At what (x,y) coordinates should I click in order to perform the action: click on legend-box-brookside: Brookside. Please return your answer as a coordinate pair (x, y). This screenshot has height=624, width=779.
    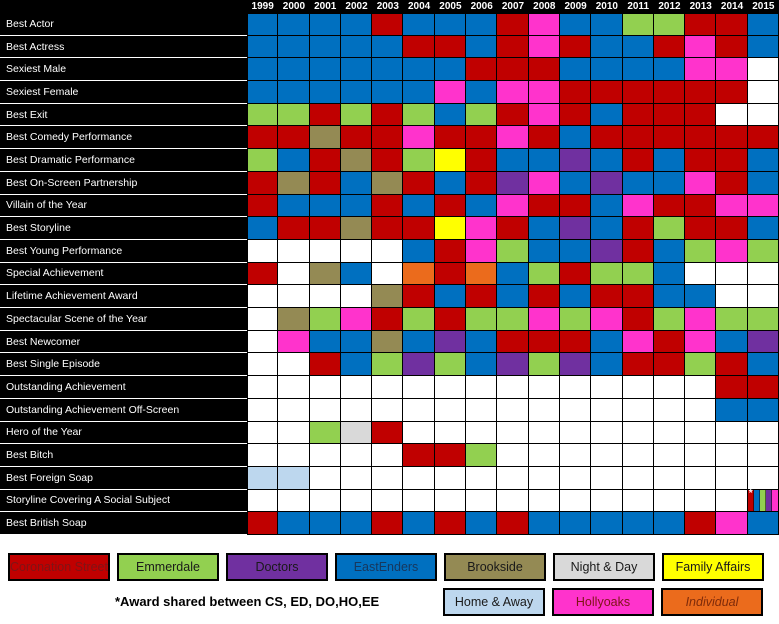
    Looking at the image, I should click on (495, 566).